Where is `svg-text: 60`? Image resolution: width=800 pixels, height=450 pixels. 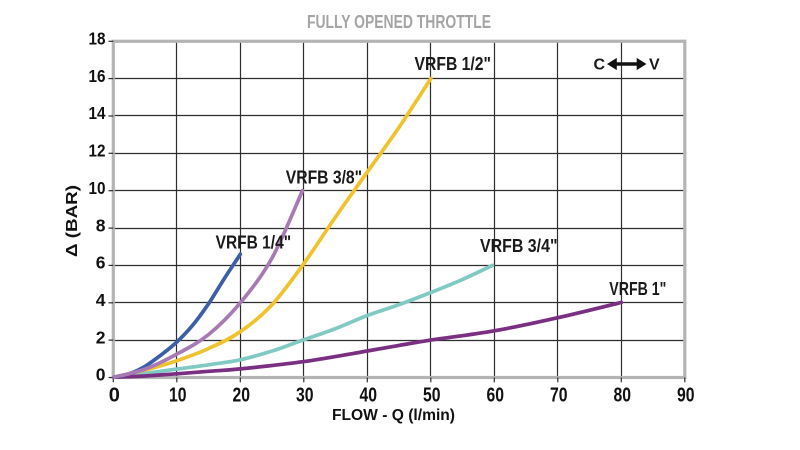
svg-text: 60 is located at coordinates (496, 396).